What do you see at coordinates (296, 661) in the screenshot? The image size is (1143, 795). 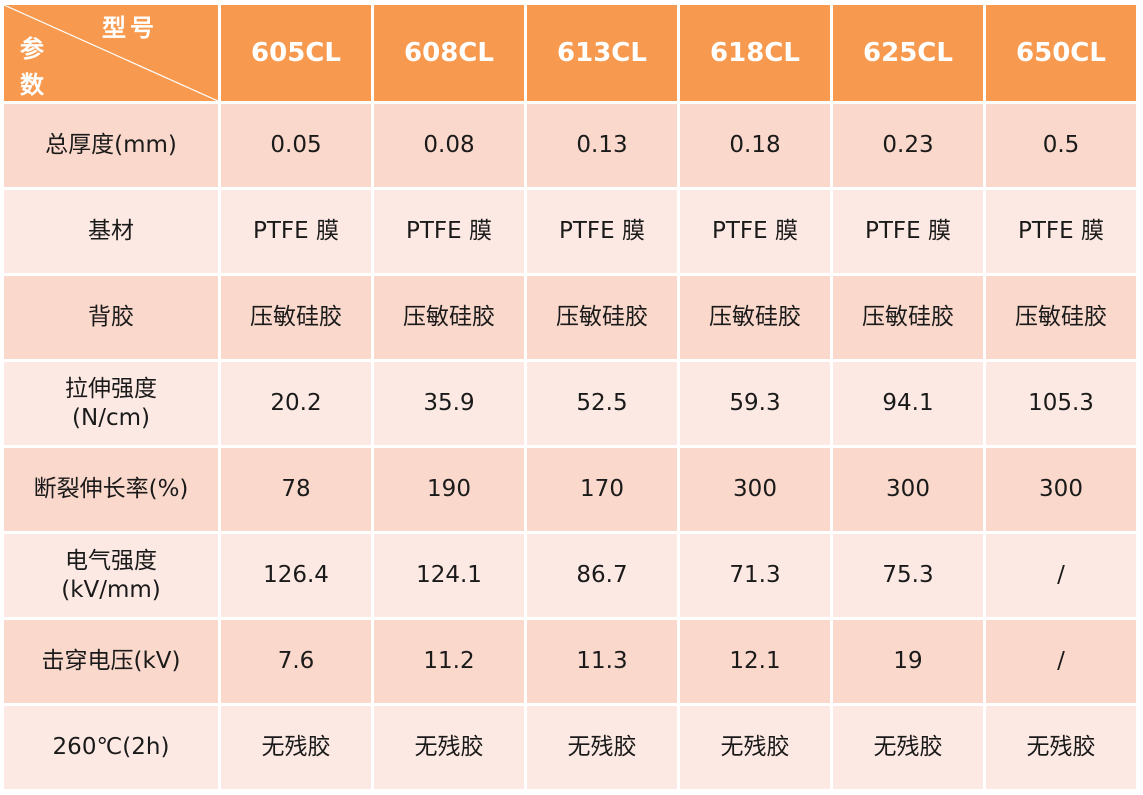 I see `table-cell: 7.6` at bounding box center [296, 661].